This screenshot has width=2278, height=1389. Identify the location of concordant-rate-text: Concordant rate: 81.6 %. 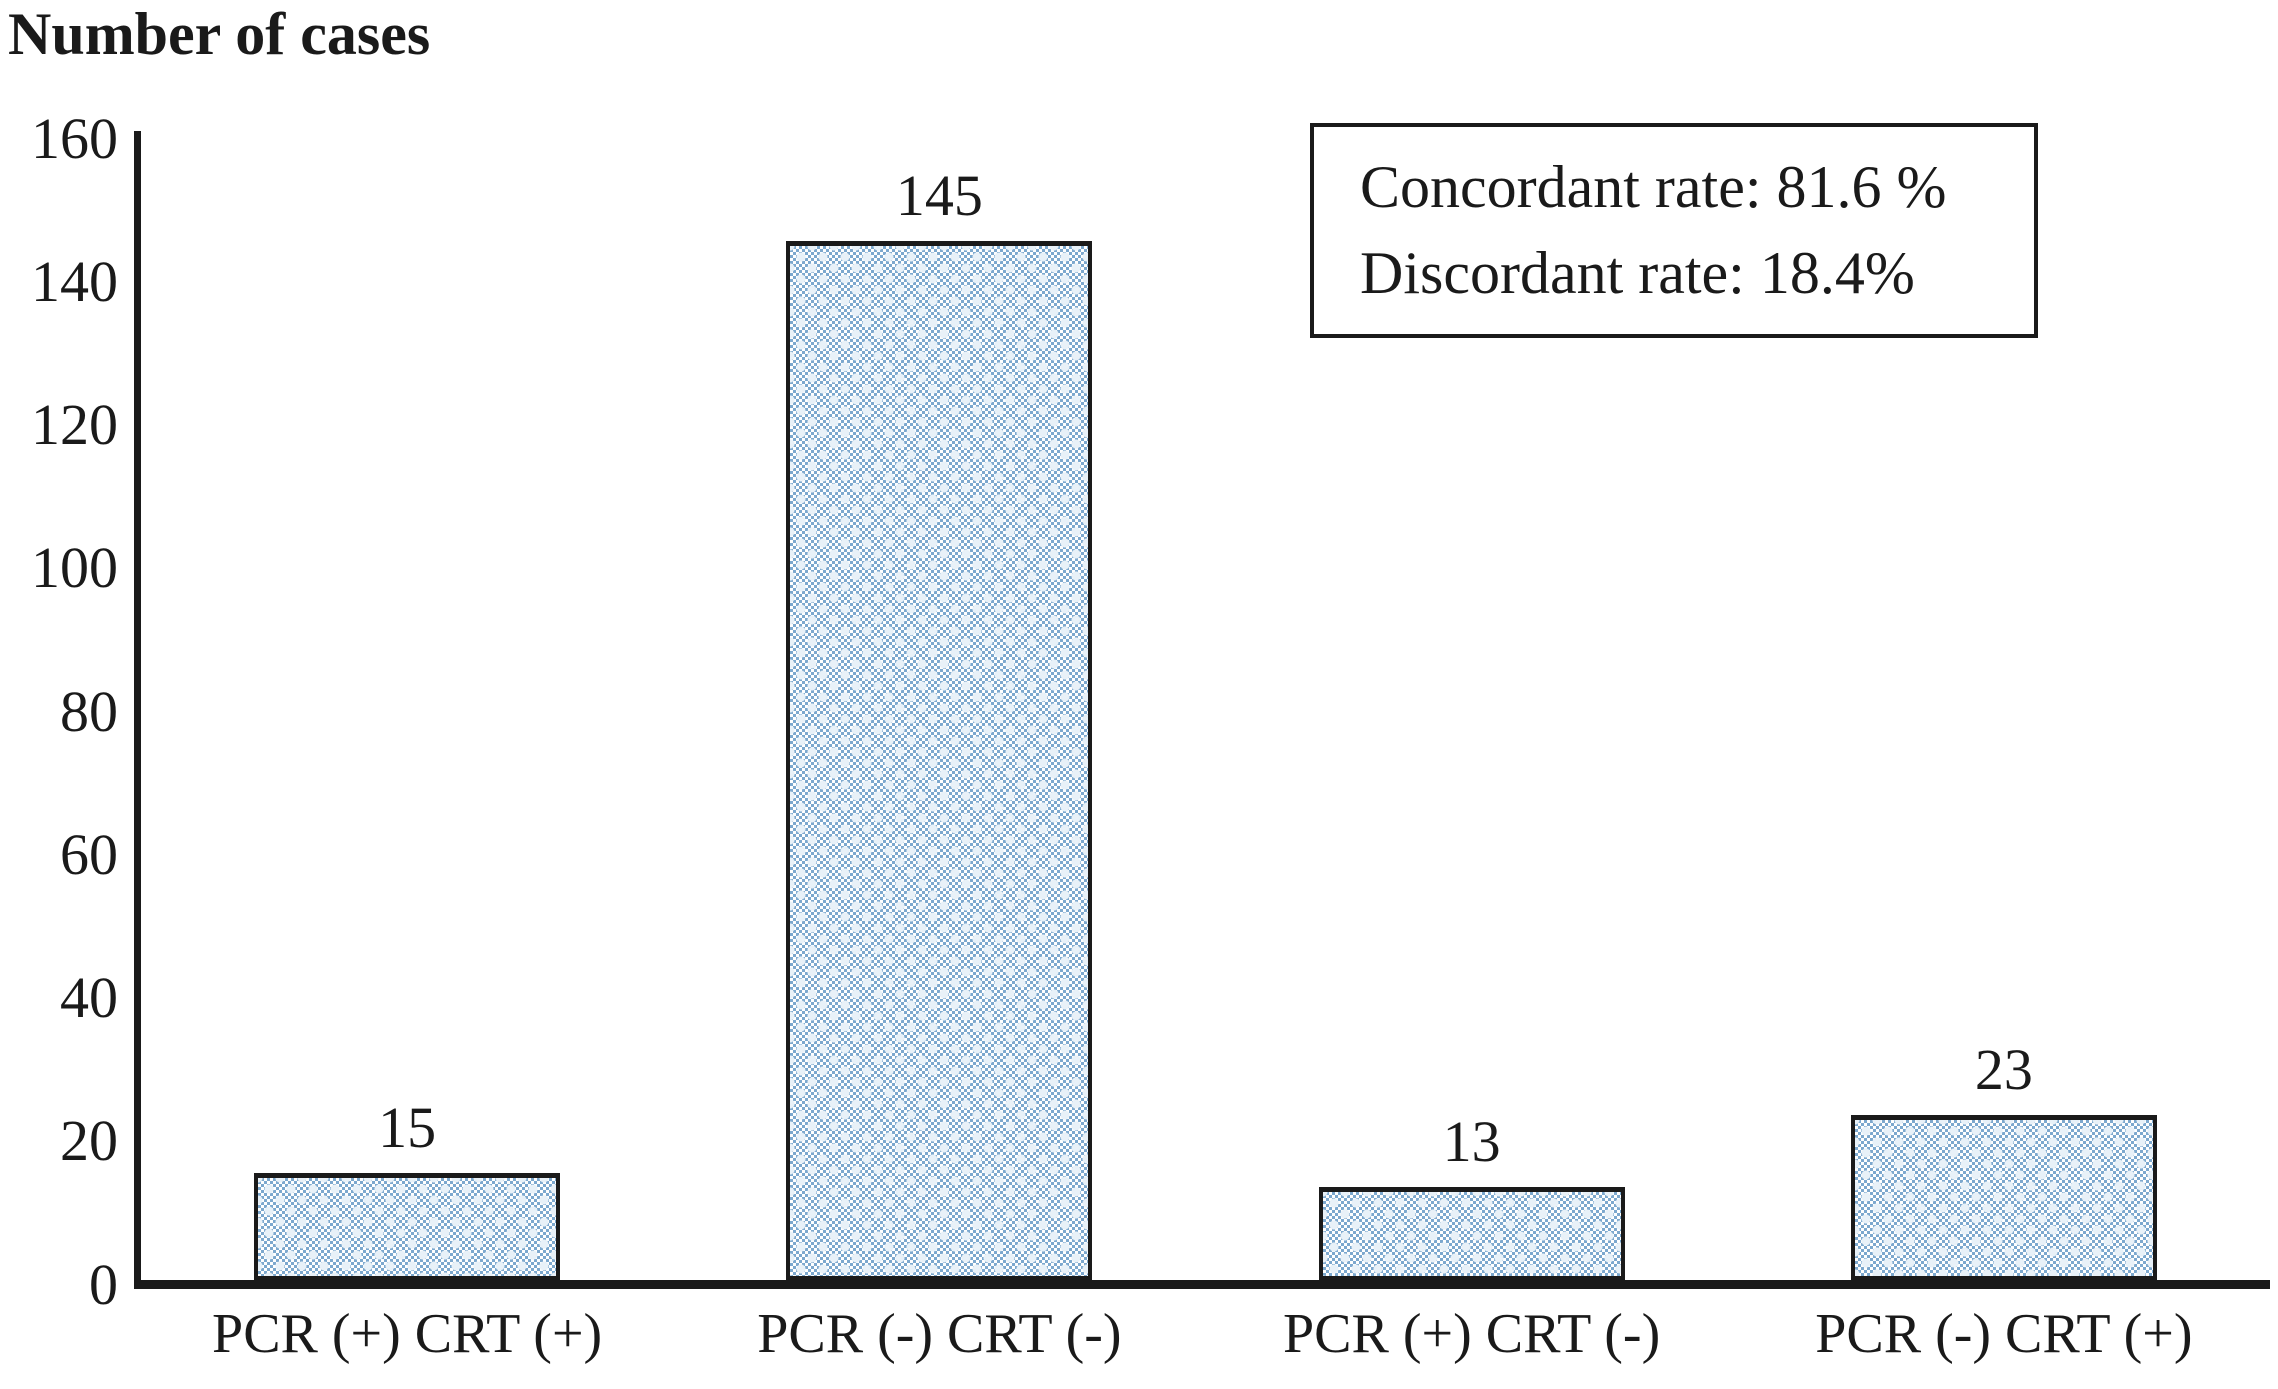
(1653, 187).